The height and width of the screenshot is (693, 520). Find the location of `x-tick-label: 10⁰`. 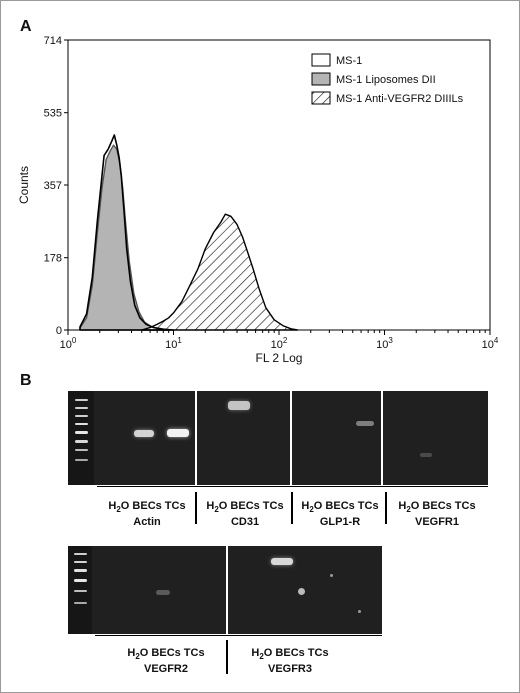

x-tick-label: 10⁰ is located at coordinates (68, 343).